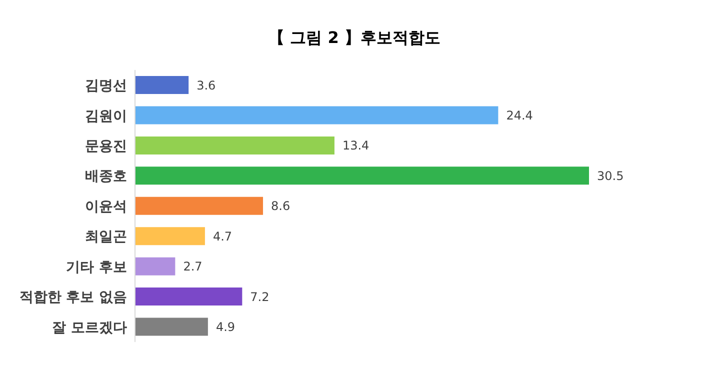  Describe the element at coordinates (106, 146) in the screenshot. I see `y-tick-label: 문용진` at that location.